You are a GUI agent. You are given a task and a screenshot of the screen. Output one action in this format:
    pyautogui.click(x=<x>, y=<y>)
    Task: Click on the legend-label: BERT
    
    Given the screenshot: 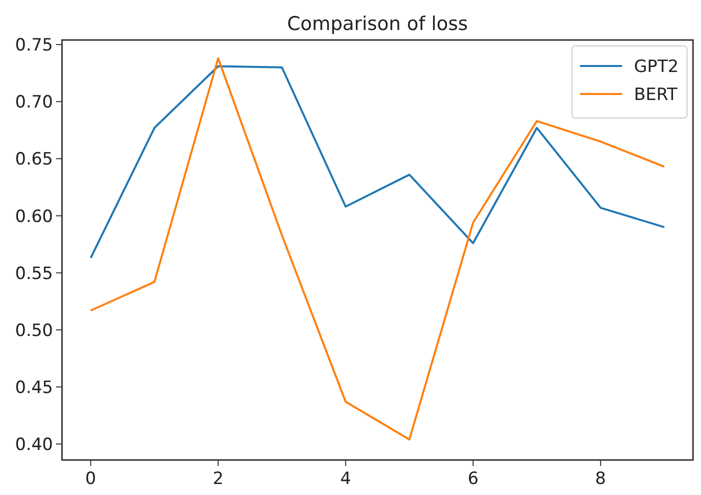 What is the action you would take?
    pyautogui.click(x=656, y=95)
    